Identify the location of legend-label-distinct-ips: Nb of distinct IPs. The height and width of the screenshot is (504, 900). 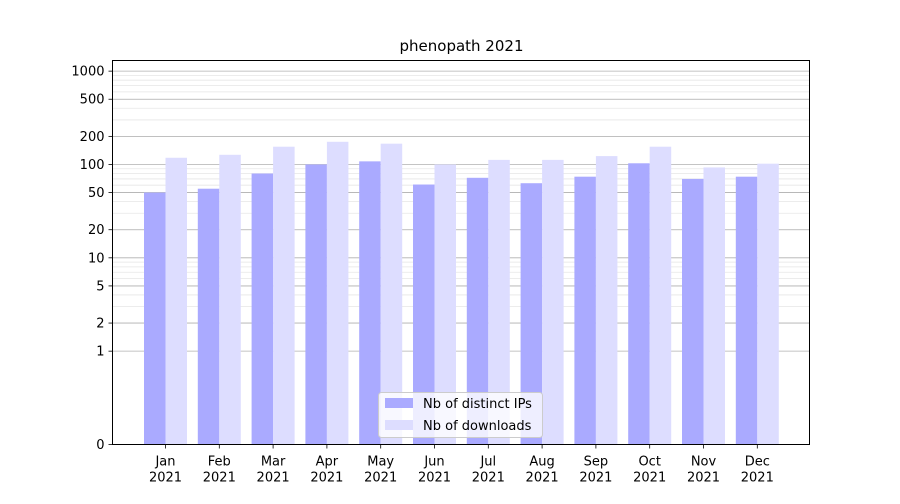
(477, 404).